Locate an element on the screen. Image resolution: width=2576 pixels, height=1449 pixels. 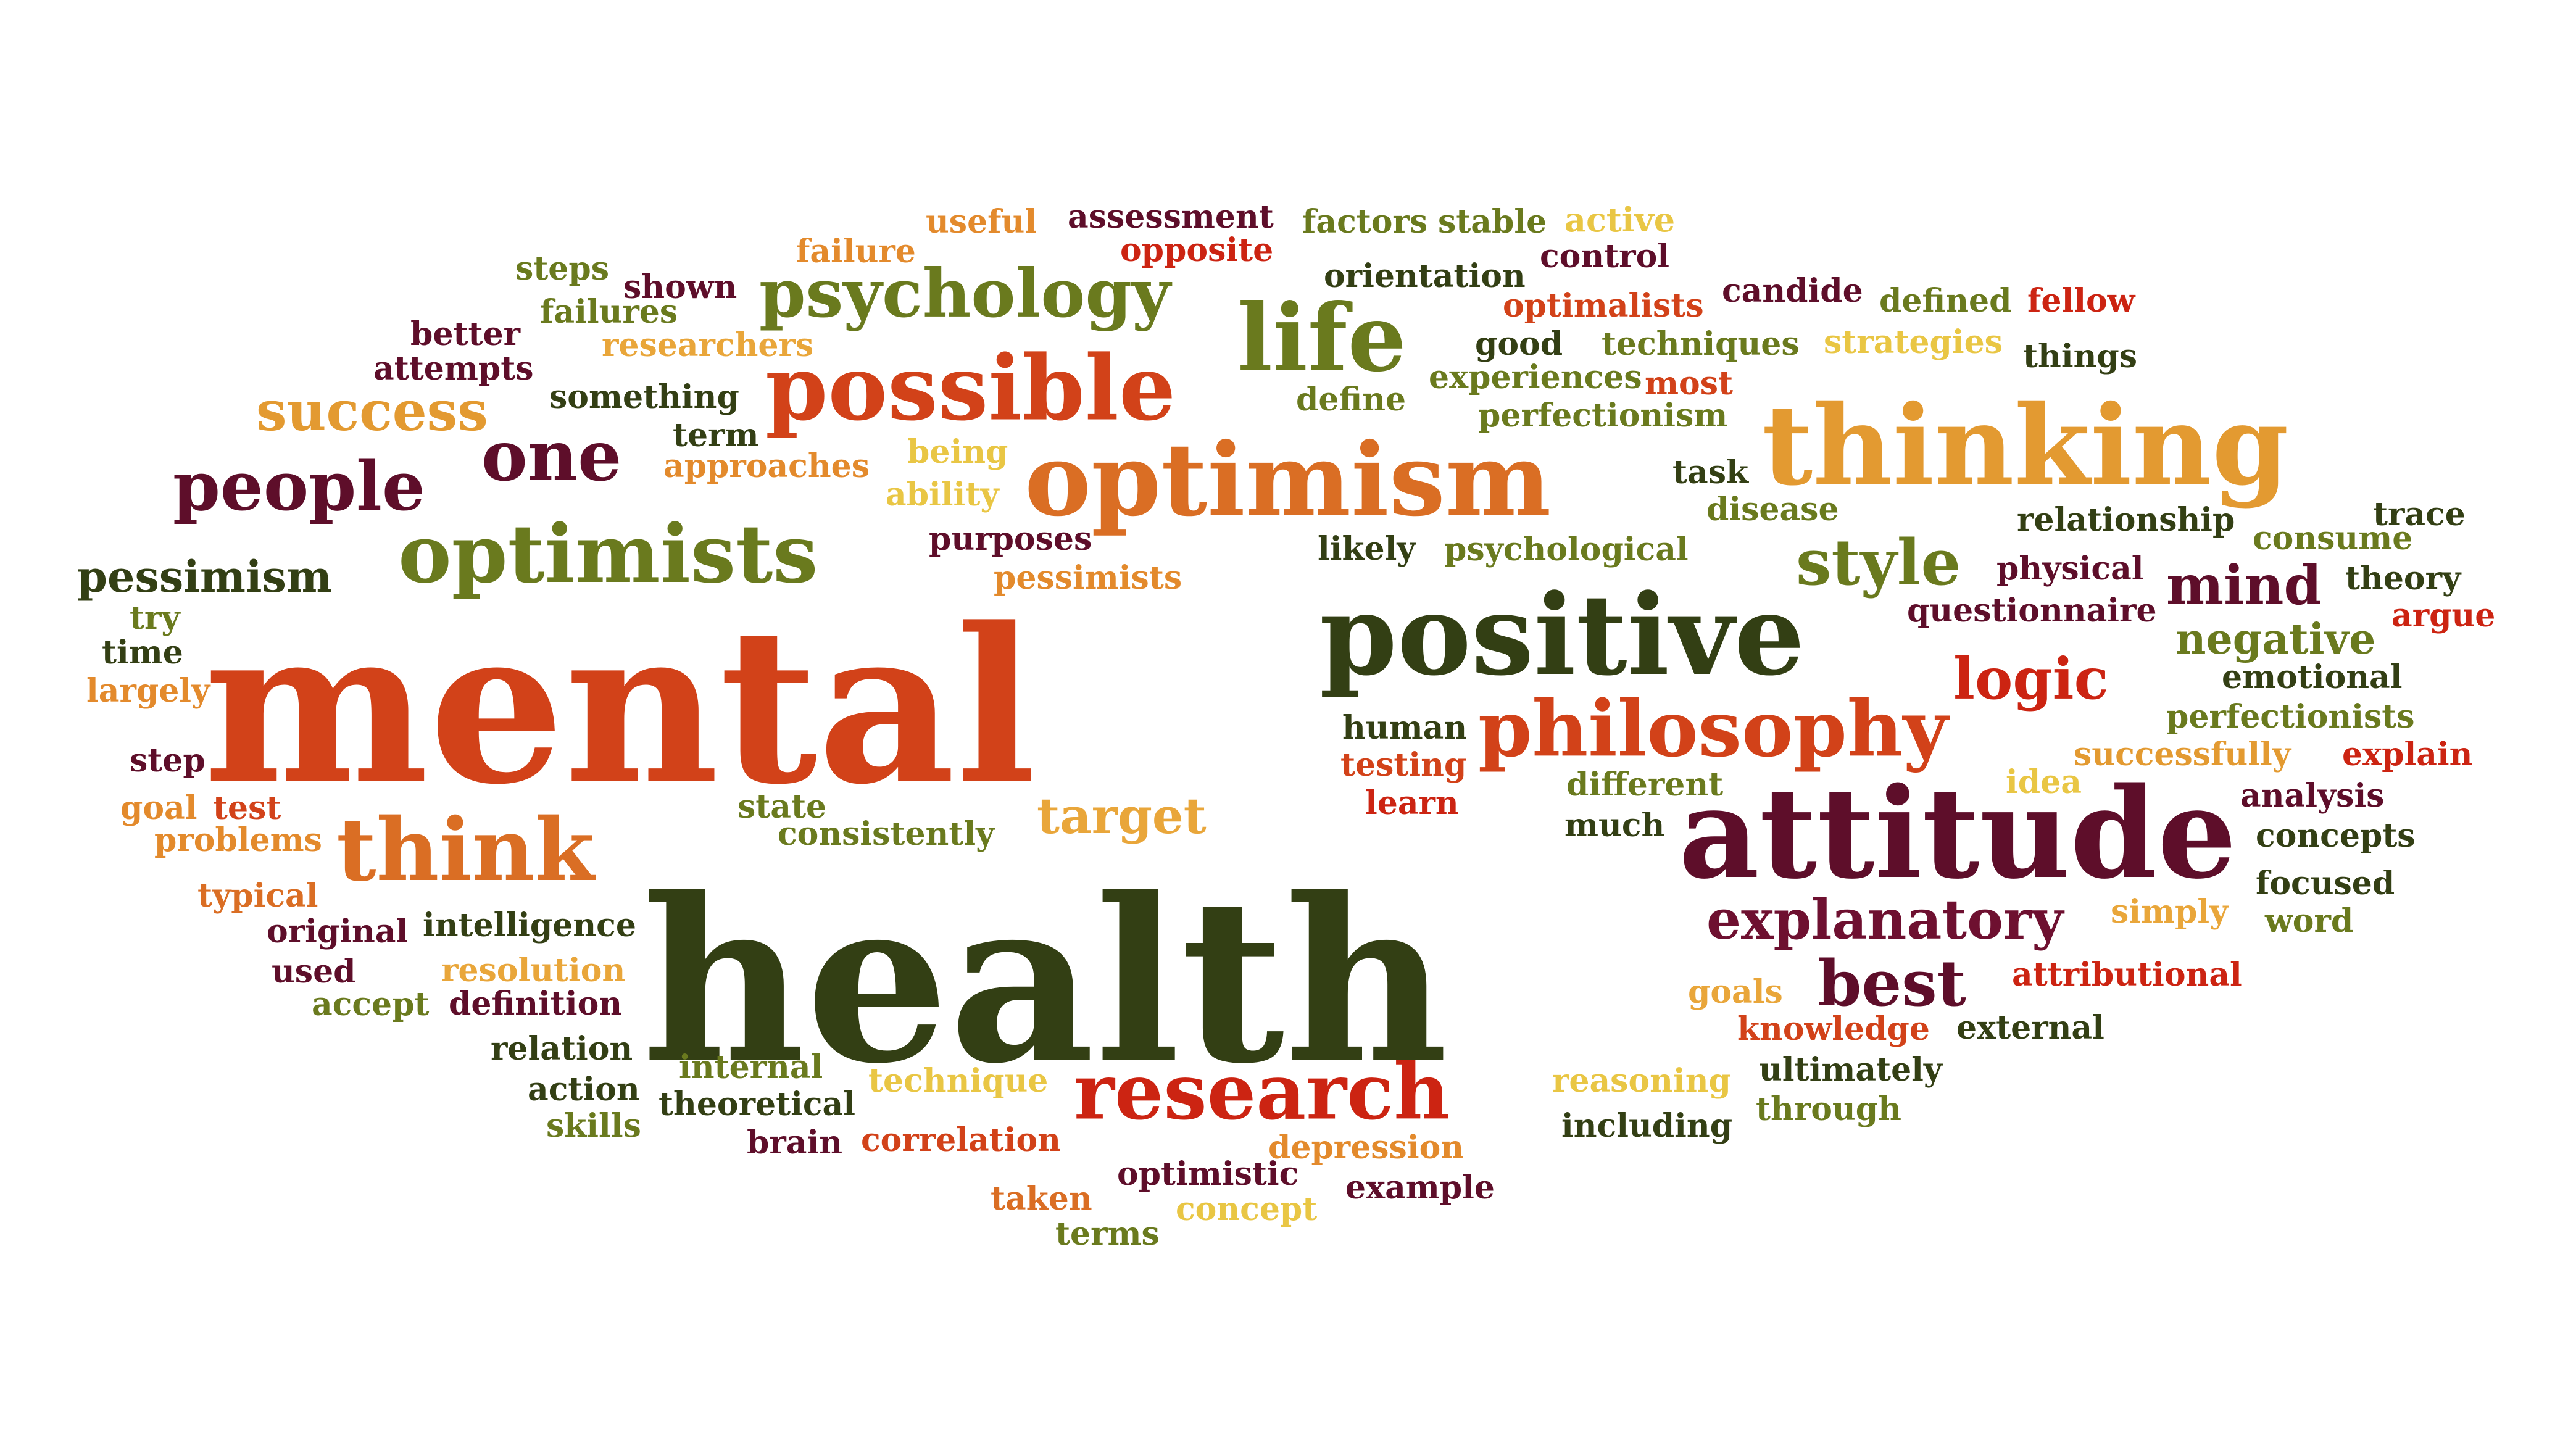
word-focused: focused is located at coordinates (2325, 884).